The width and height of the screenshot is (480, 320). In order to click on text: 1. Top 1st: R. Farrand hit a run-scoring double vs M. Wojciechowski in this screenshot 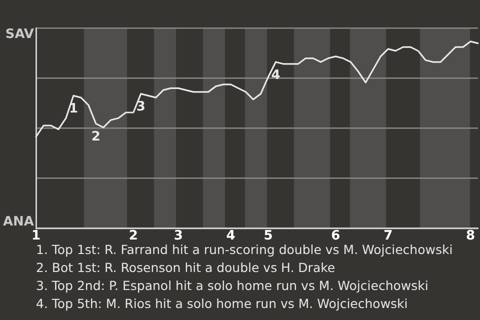, I will do `click(244, 250)`.